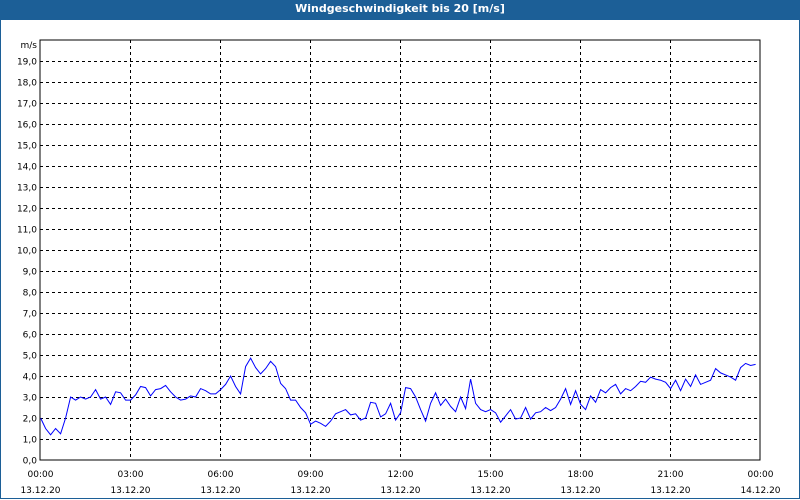  What do you see at coordinates (30, 357) in the screenshot?
I see `y-tick-label: 5,0` at bounding box center [30, 357].